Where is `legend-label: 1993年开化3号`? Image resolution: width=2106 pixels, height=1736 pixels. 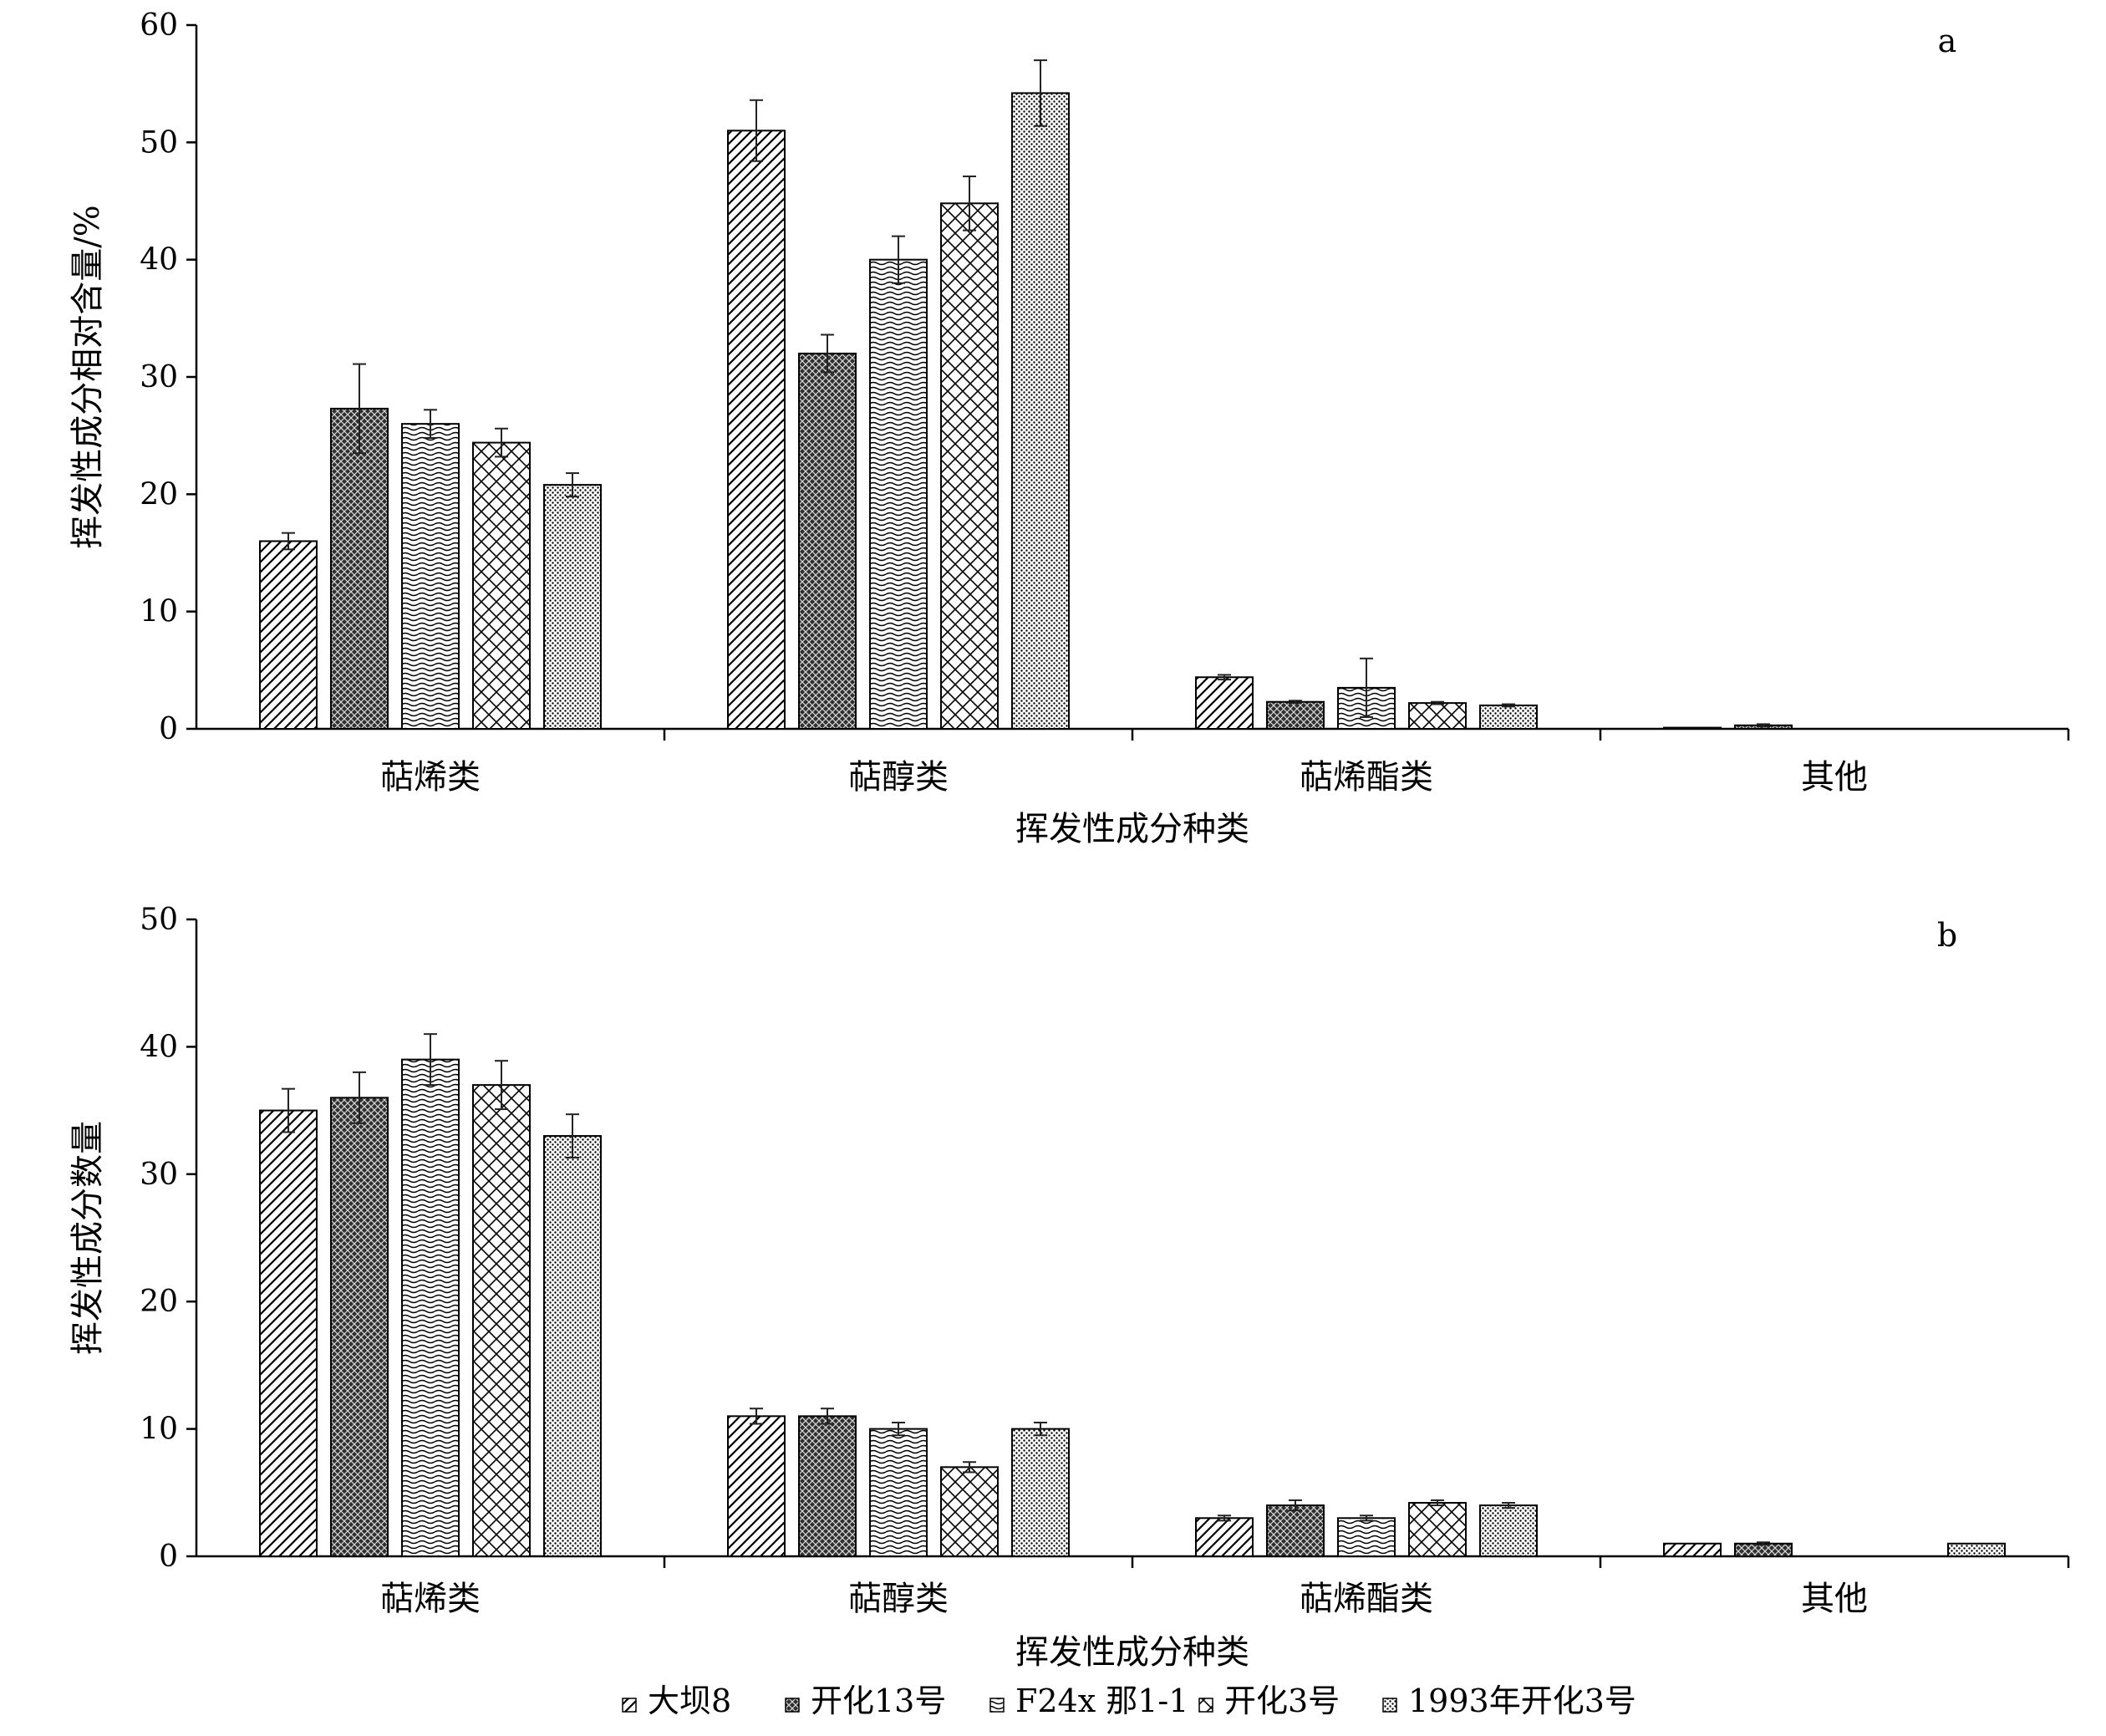 legend-label: 1993年开化3号 is located at coordinates (1522, 1701).